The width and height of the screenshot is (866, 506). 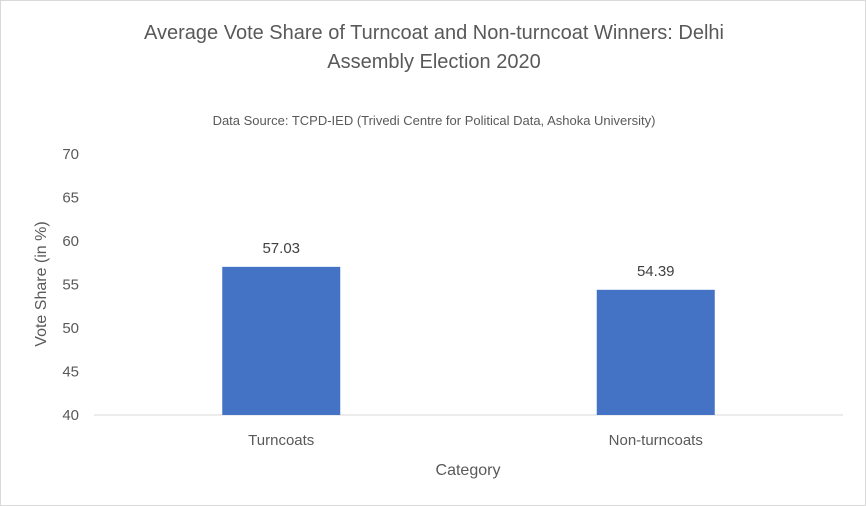 What do you see at coordinates (656, 271) in the screenshot?
I see `bar-value-label: 54.39` at bounding box center [656, 271].